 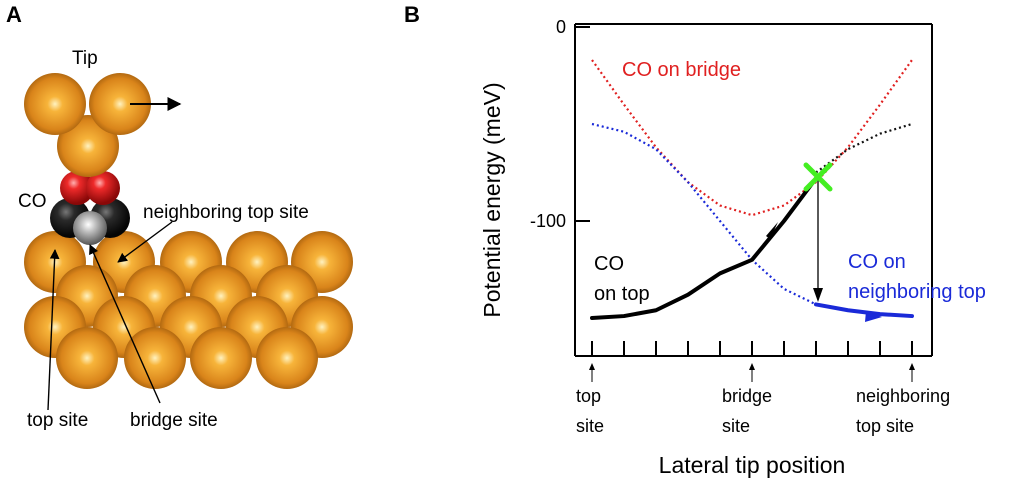 I want to click on co-label: CO, so click(x=32, y=201).